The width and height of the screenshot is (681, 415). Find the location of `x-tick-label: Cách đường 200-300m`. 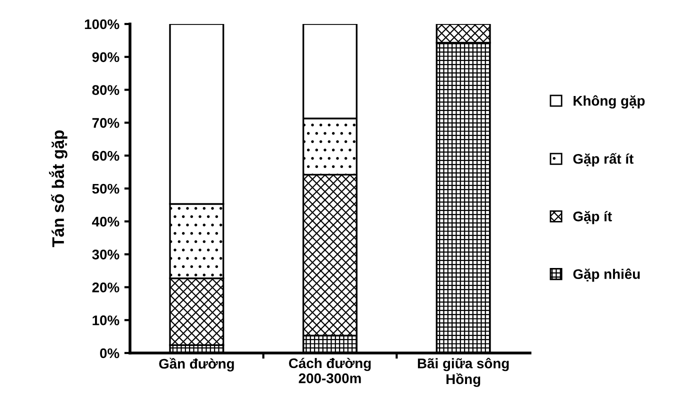

x-tick-label: Cách đường 200-300m is located at coordinates (329, 371).